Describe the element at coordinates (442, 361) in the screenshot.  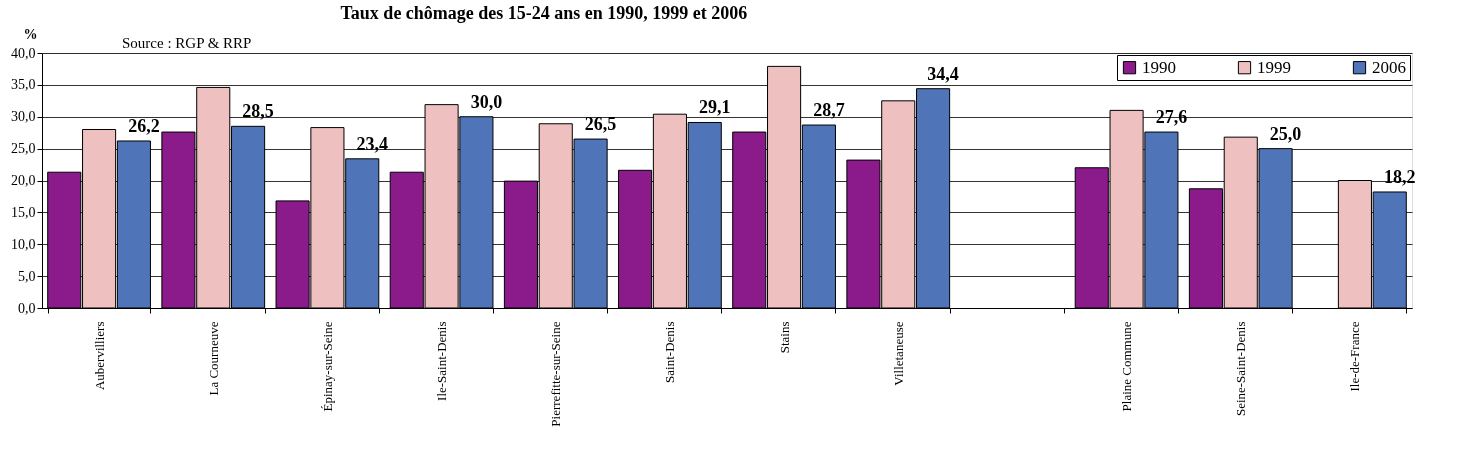
I see `x-tick-label: Ile-Saint-Denis` at that location.